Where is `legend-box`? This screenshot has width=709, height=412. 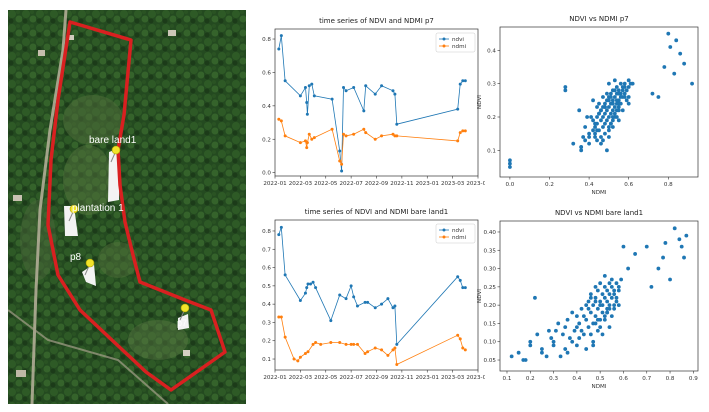
legend-box is located at coordinates (455, 42).